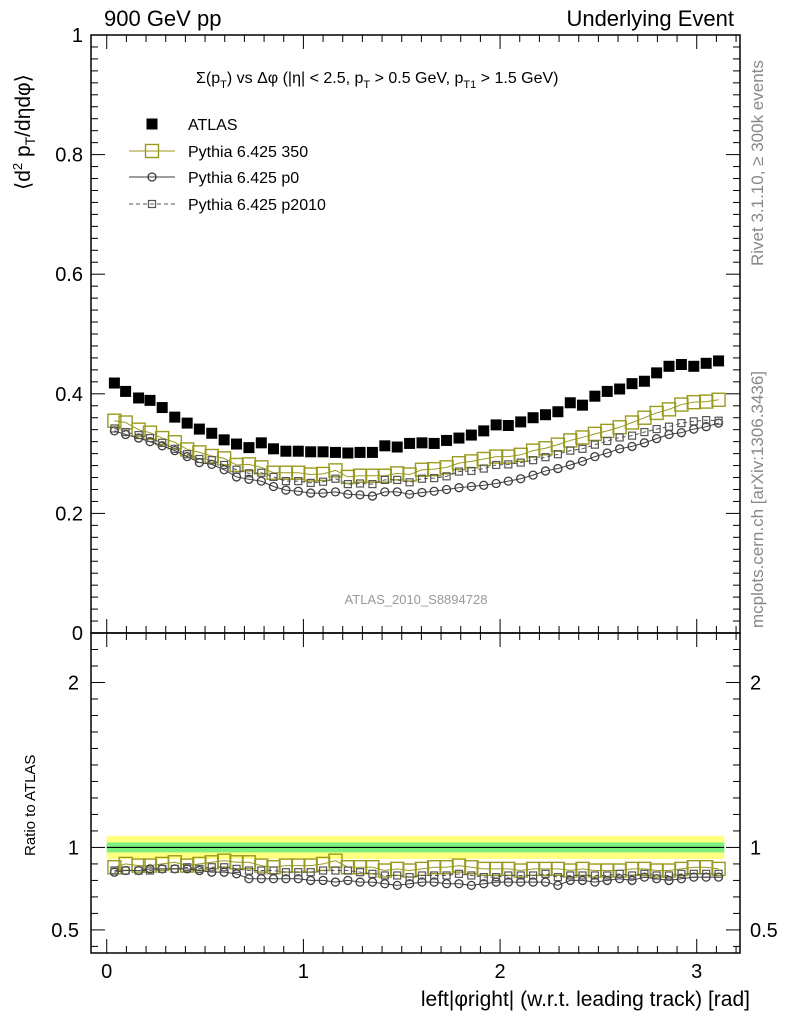  Describe the element at coordinates (764, 931) in the screenshot. I see `y-tick-label-ratio-right: 0.5` at that location.